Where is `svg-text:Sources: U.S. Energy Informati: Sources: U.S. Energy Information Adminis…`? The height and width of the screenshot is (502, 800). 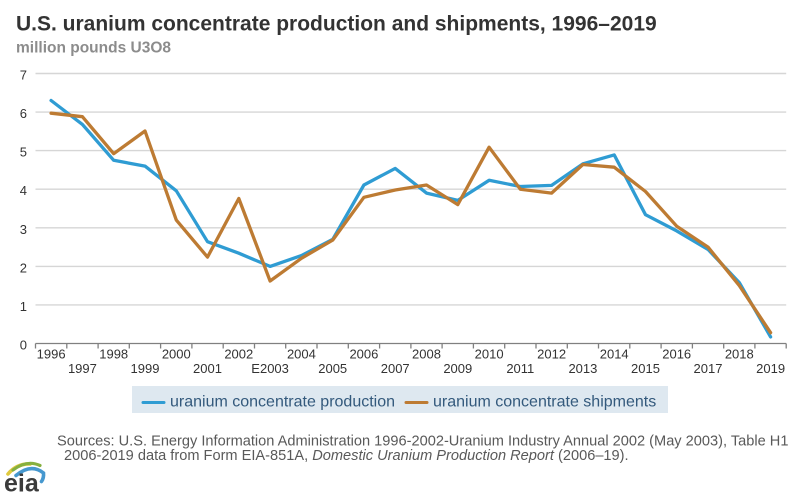
svg-text:Sources: U.S. Energy Informati: Sources: U.S. Energy Information Adminis… is located at coordinates (422, 442).